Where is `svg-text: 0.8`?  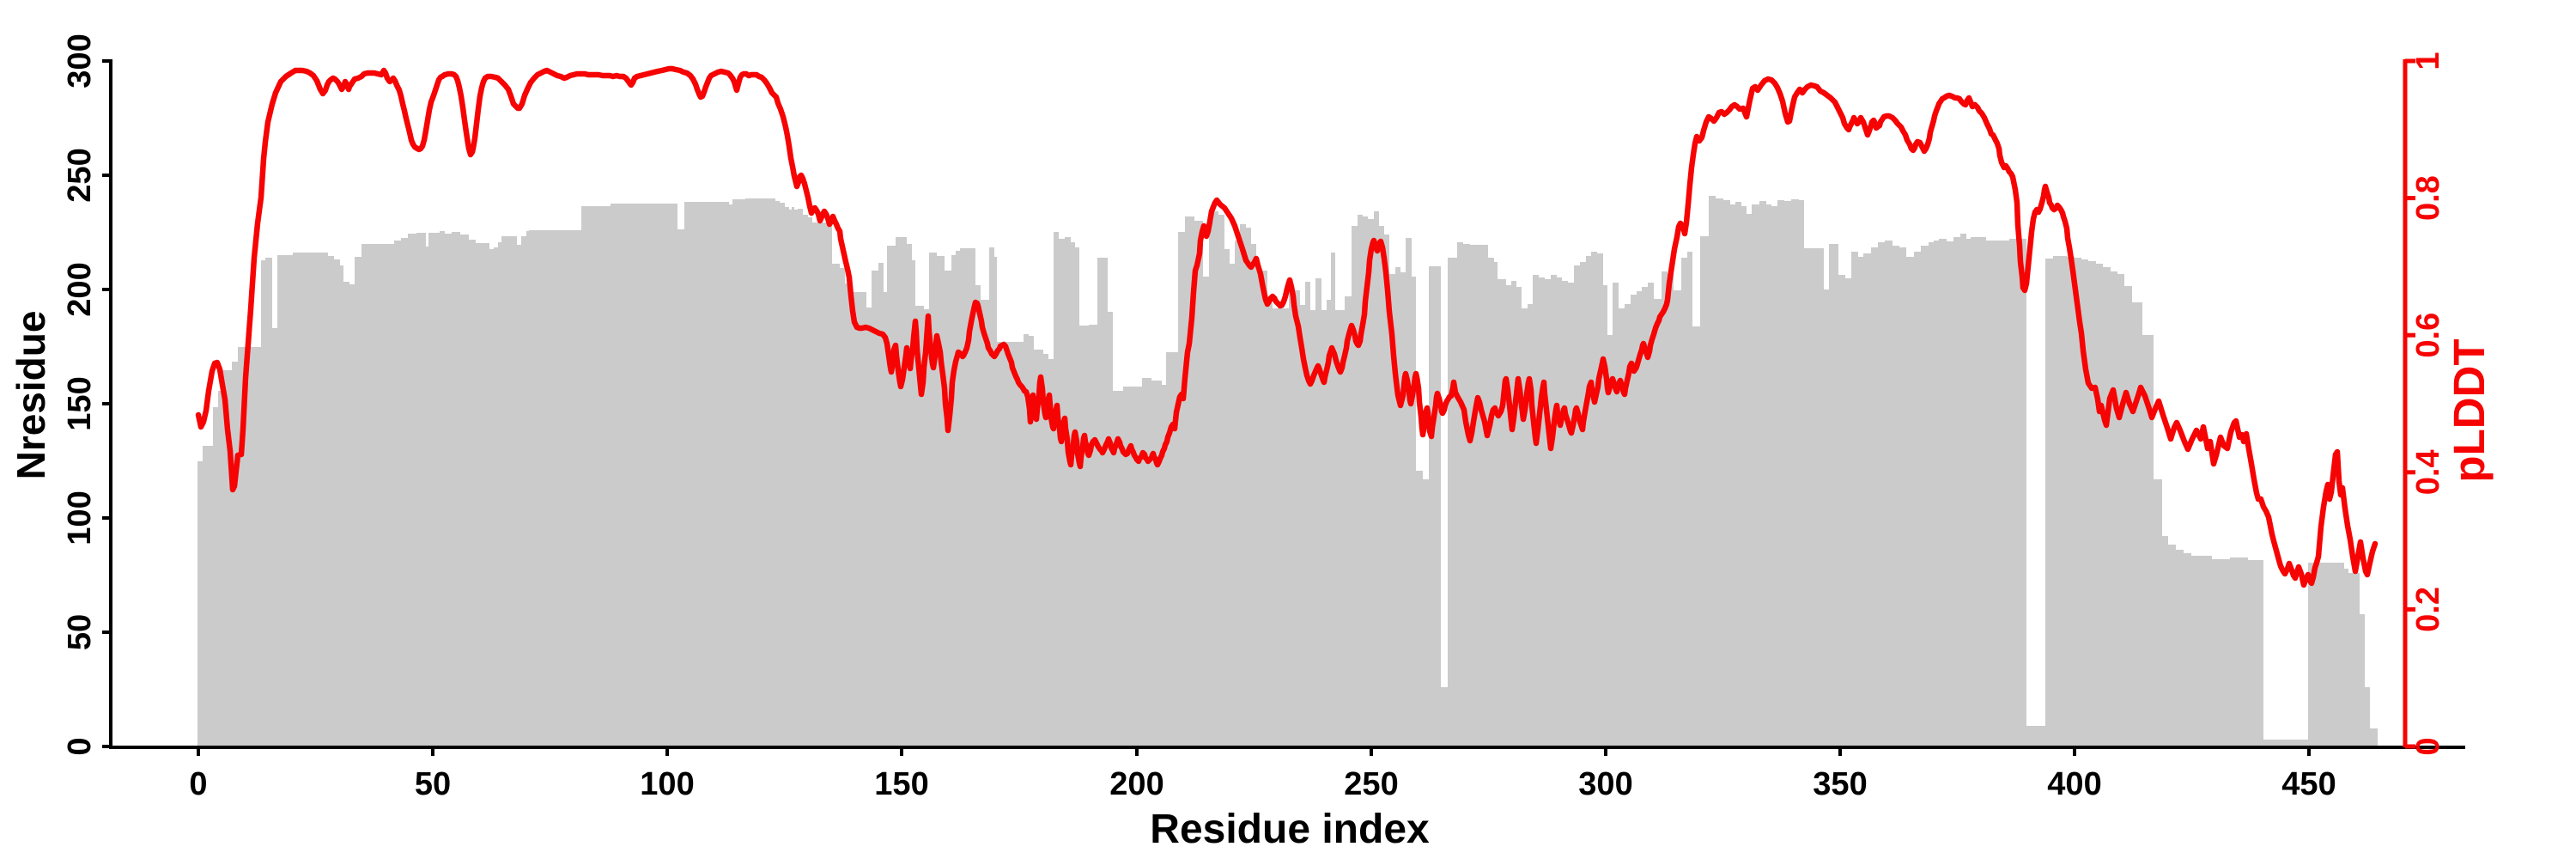 svg-text: 0.8 is located at coordinates (2428, 198).